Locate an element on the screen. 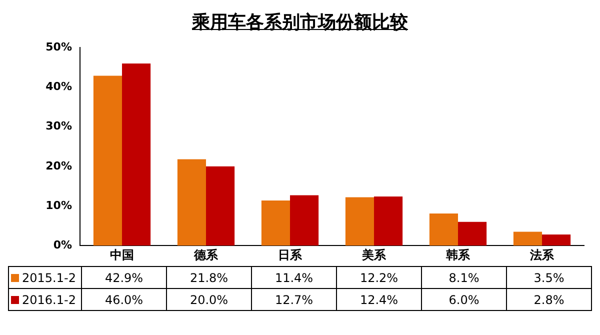  data-label: 12.7% is located at coordinates (294, 299).